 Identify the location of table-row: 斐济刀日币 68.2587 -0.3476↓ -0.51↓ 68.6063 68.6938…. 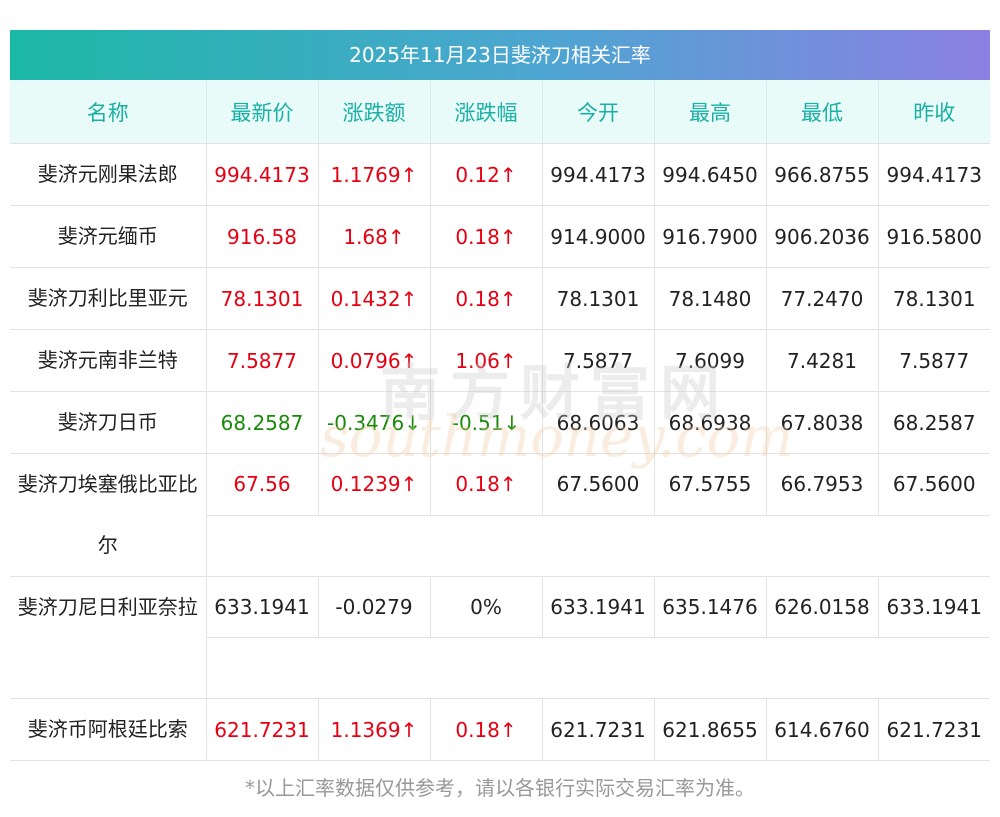
(500, 422).